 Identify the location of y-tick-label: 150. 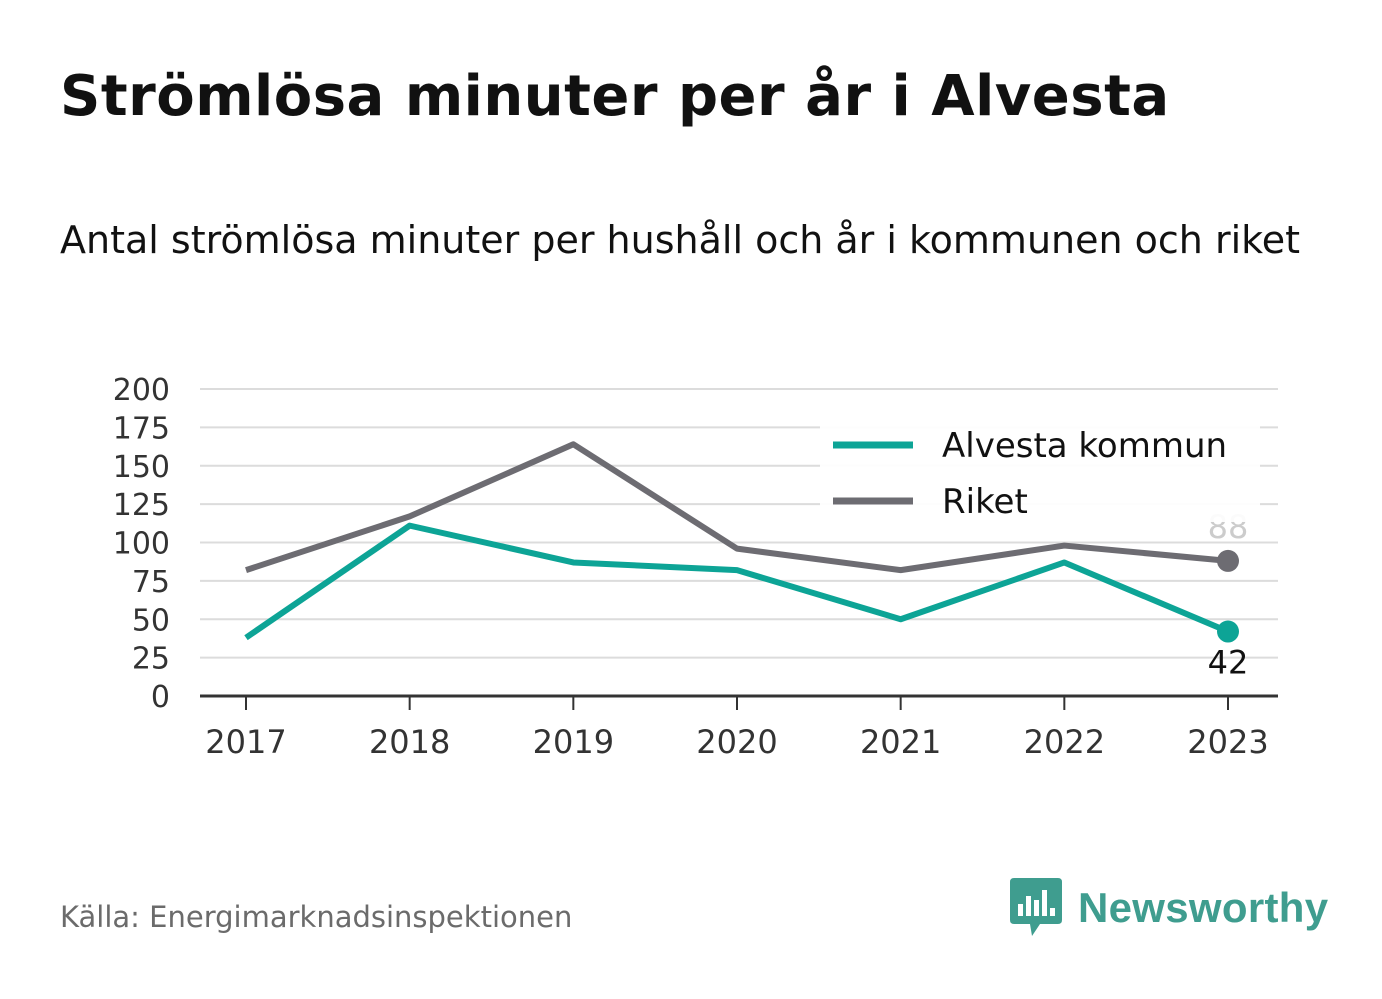
(141, 467).